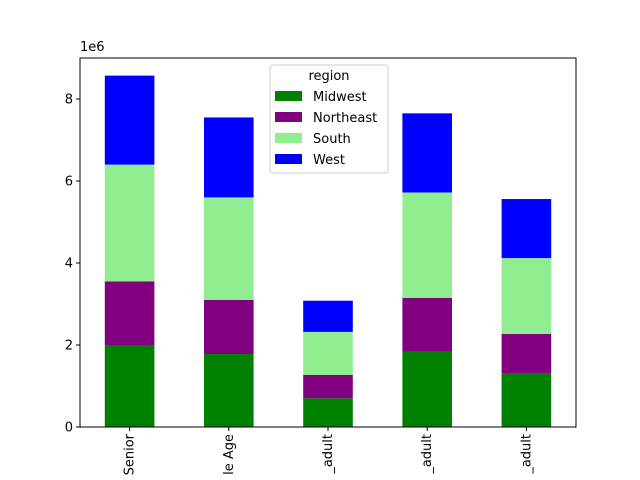 The image size is (640, 480). I want to click on y-tick-label-0: 0, so click(69, 428).